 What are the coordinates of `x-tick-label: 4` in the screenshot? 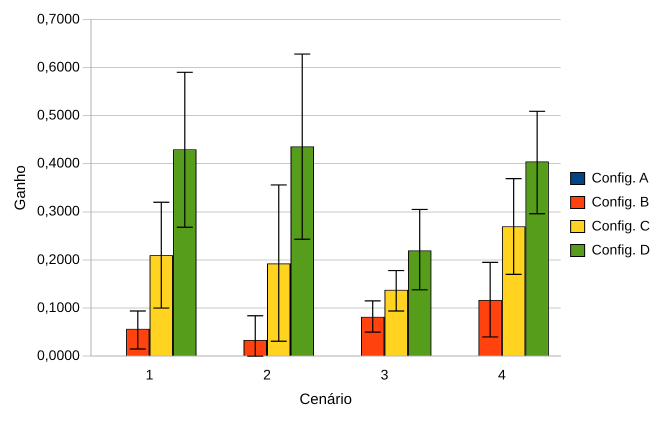 It's located at (502, 374).